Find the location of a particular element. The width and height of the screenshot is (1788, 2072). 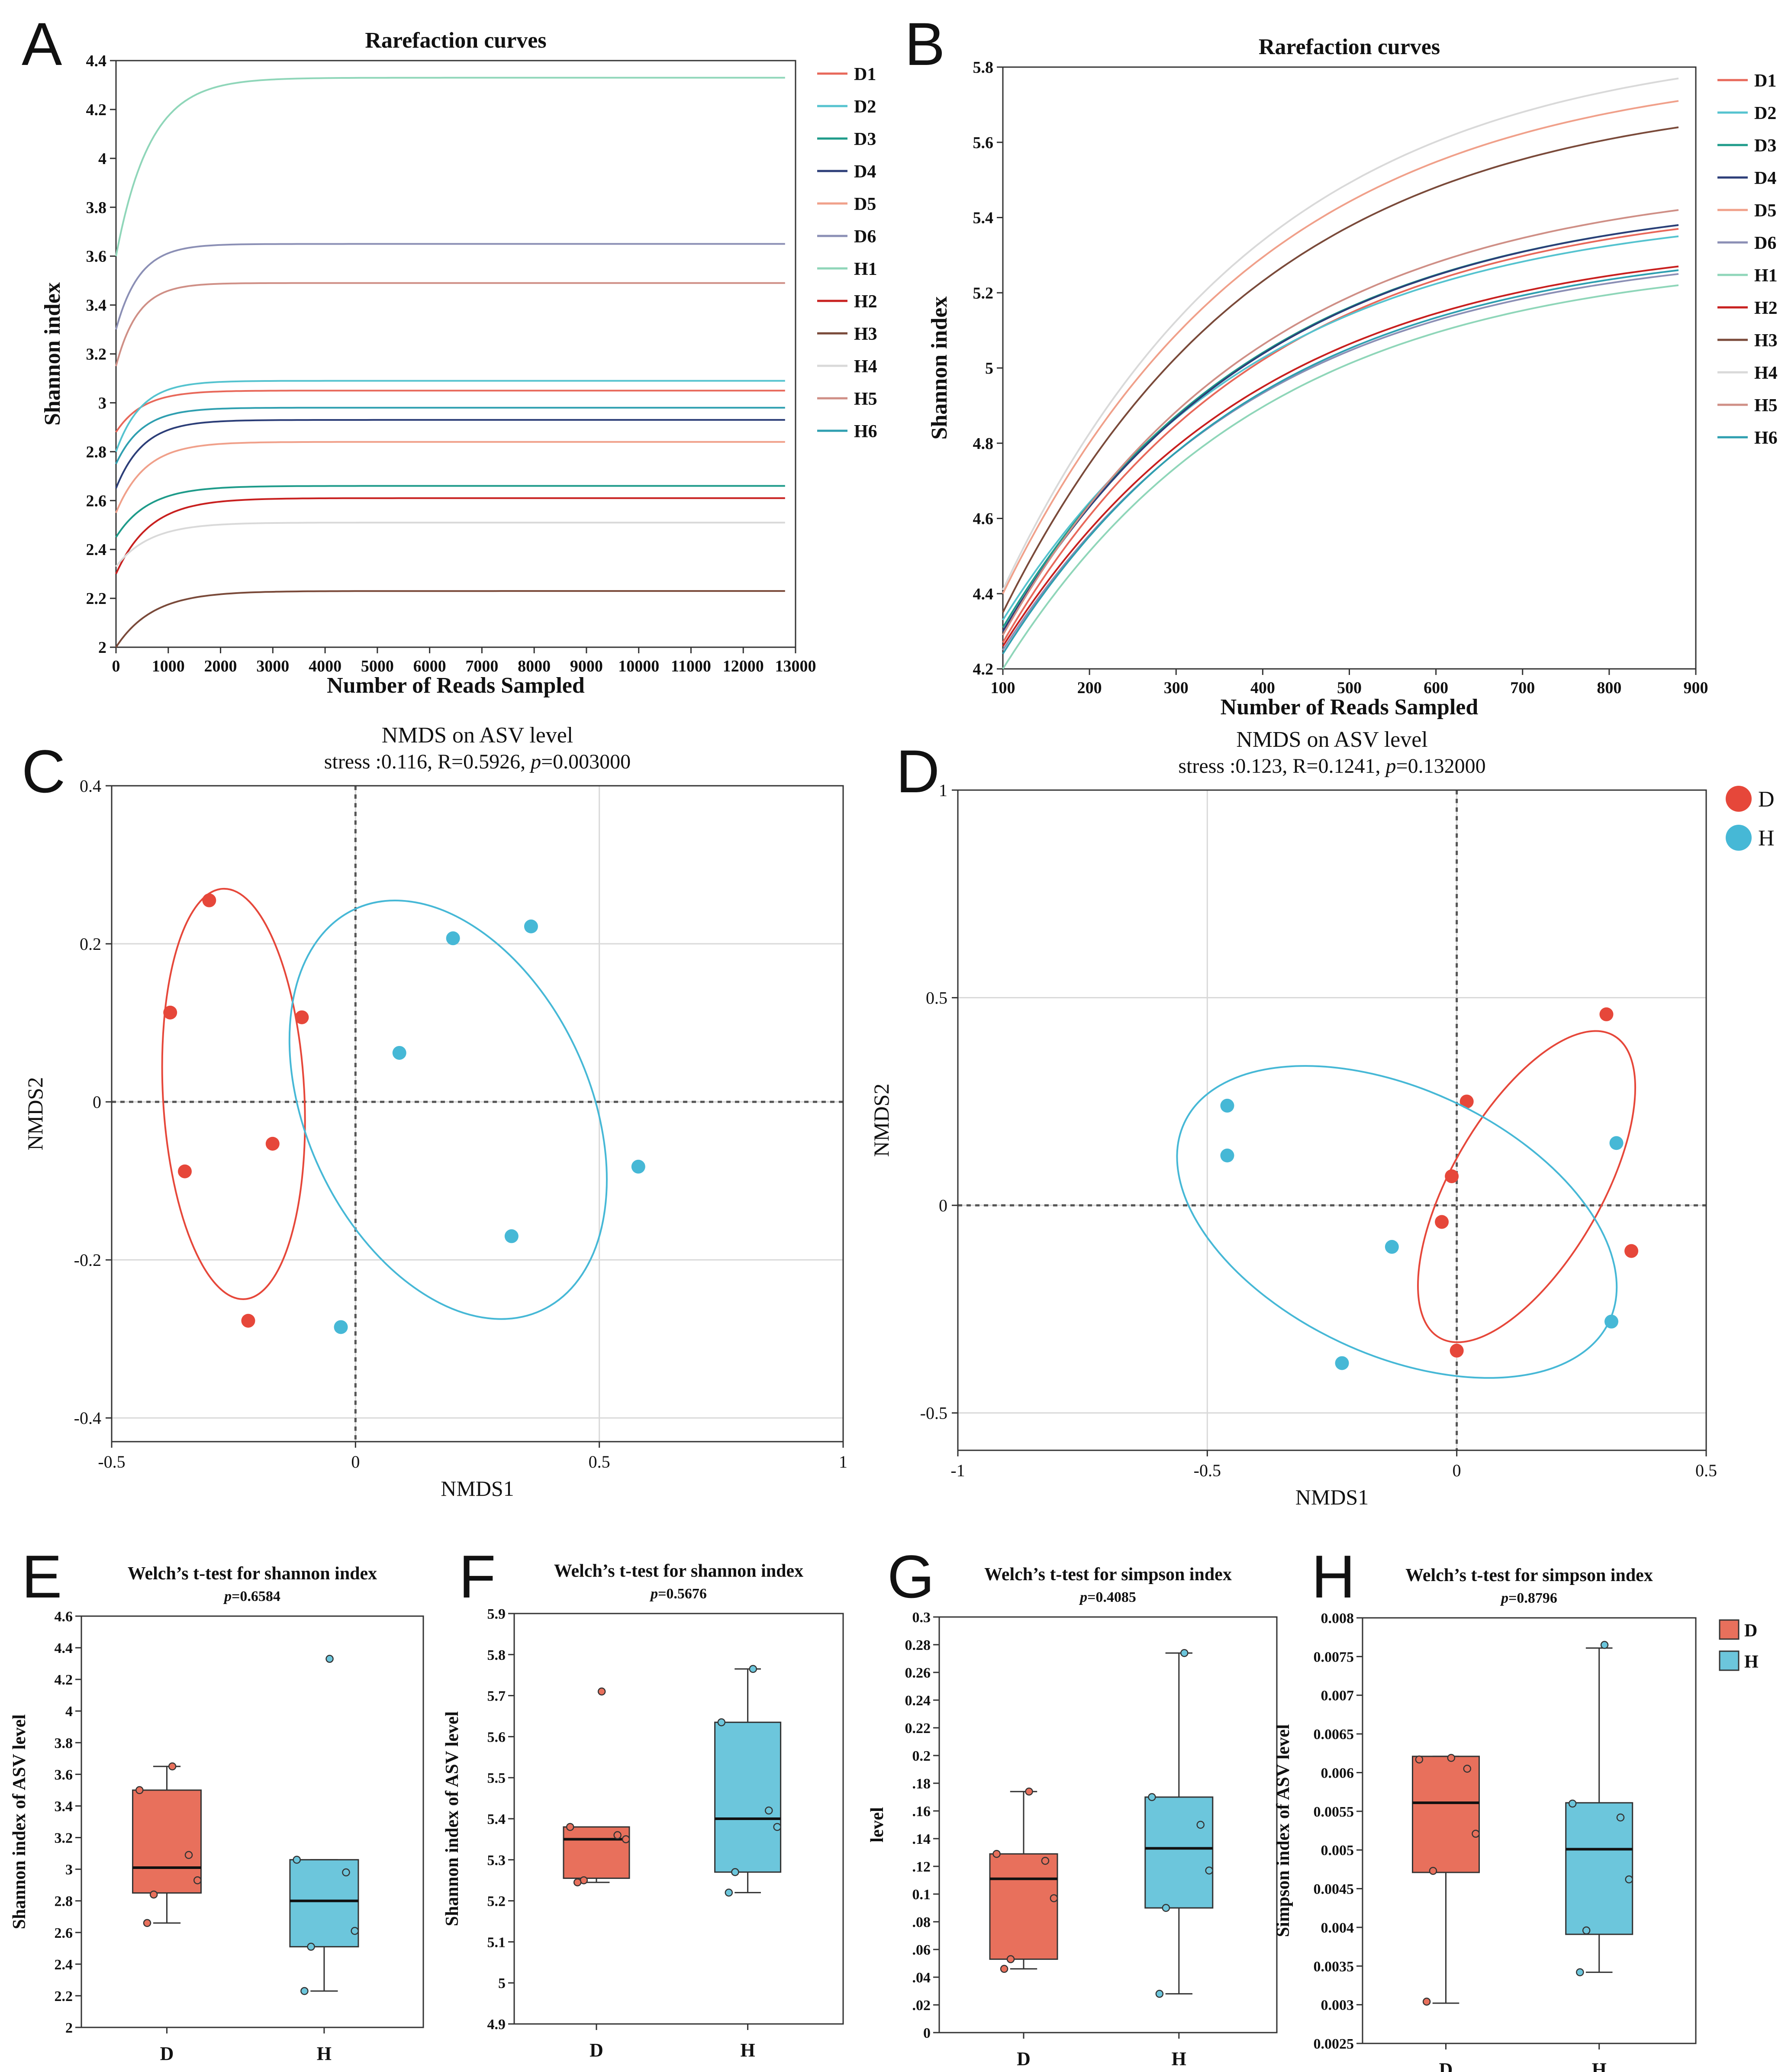

y-tick-label: 3 is located at coordinates (102, 403).